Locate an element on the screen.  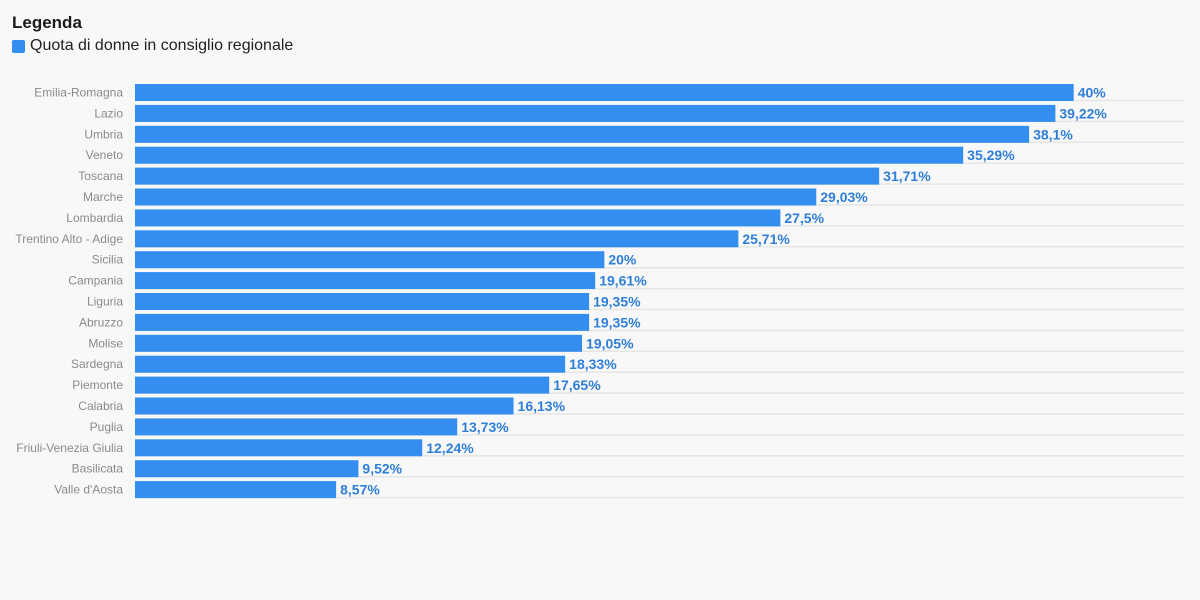
category-label: Molise is located at coordinates (105, 343).